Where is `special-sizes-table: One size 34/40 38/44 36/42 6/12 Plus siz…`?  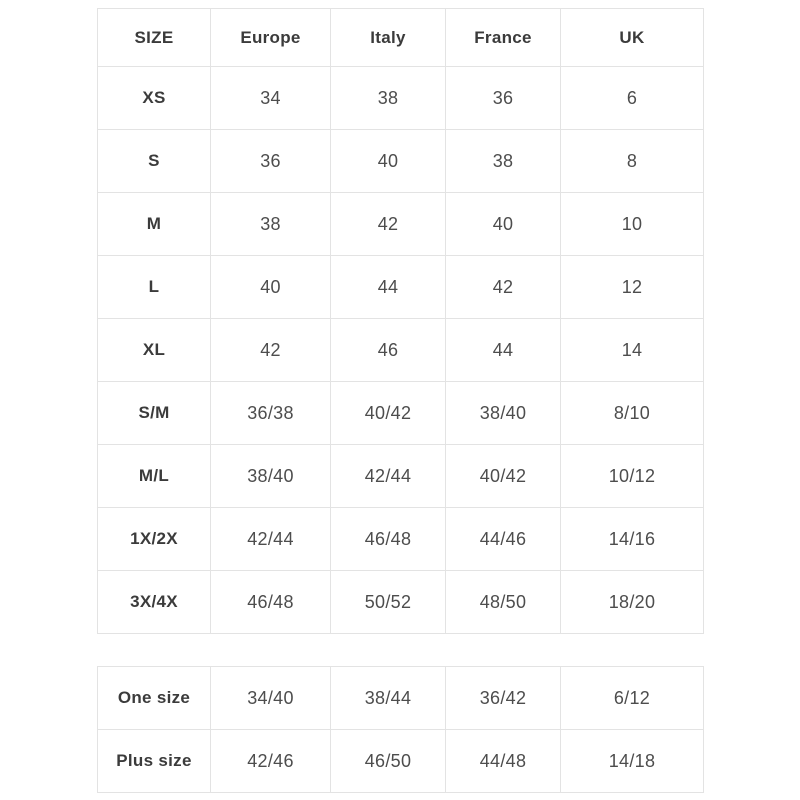
special-sizes-table: One size 34/40 38/44 36/42 6/12 Plus siz… is located at coordinates (400, 729).